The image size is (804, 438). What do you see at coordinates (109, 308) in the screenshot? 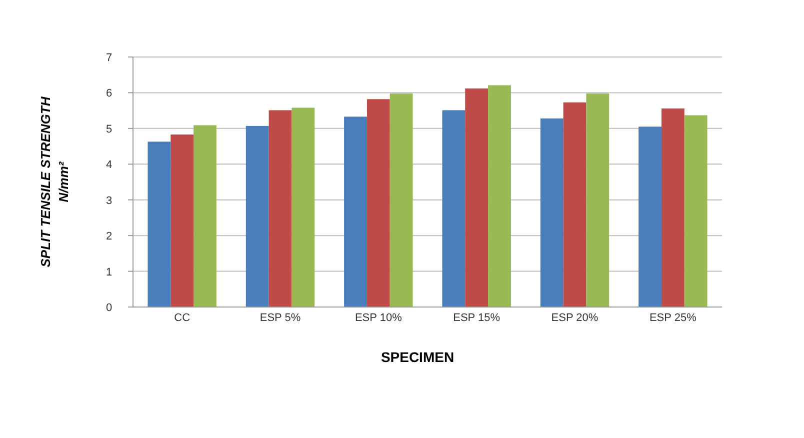
I see `y-tick-label: 0` at bounding box center [109, 308].